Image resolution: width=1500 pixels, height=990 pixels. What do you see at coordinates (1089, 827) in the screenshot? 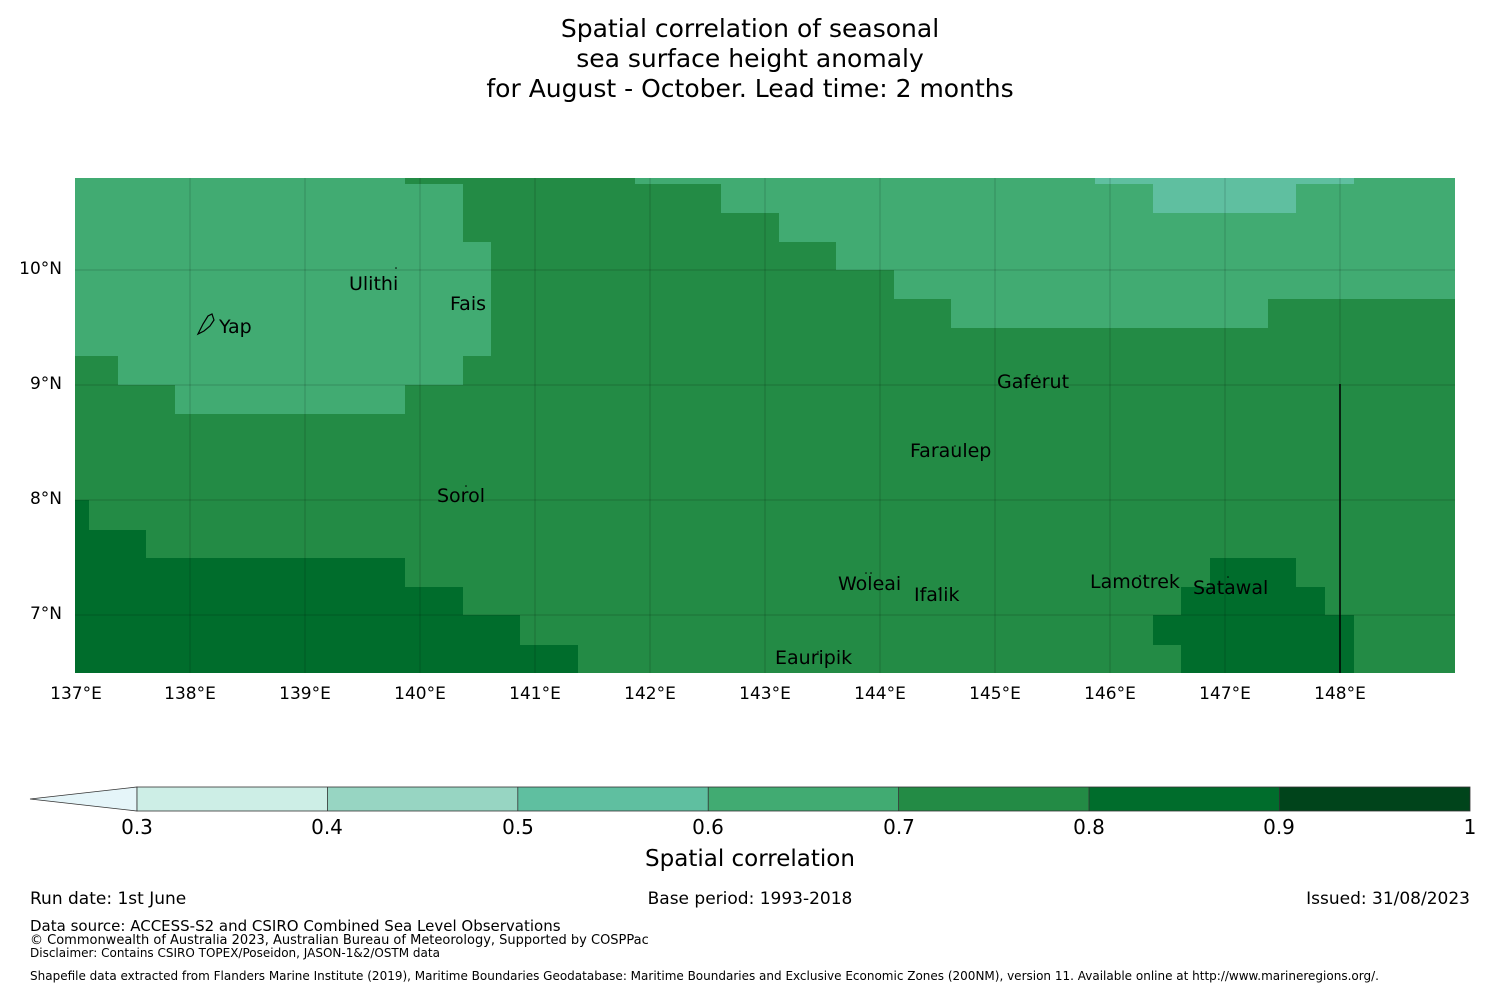
I see `colorbar-tick-0-8: 0.8` at bounding box center [1089, 827].